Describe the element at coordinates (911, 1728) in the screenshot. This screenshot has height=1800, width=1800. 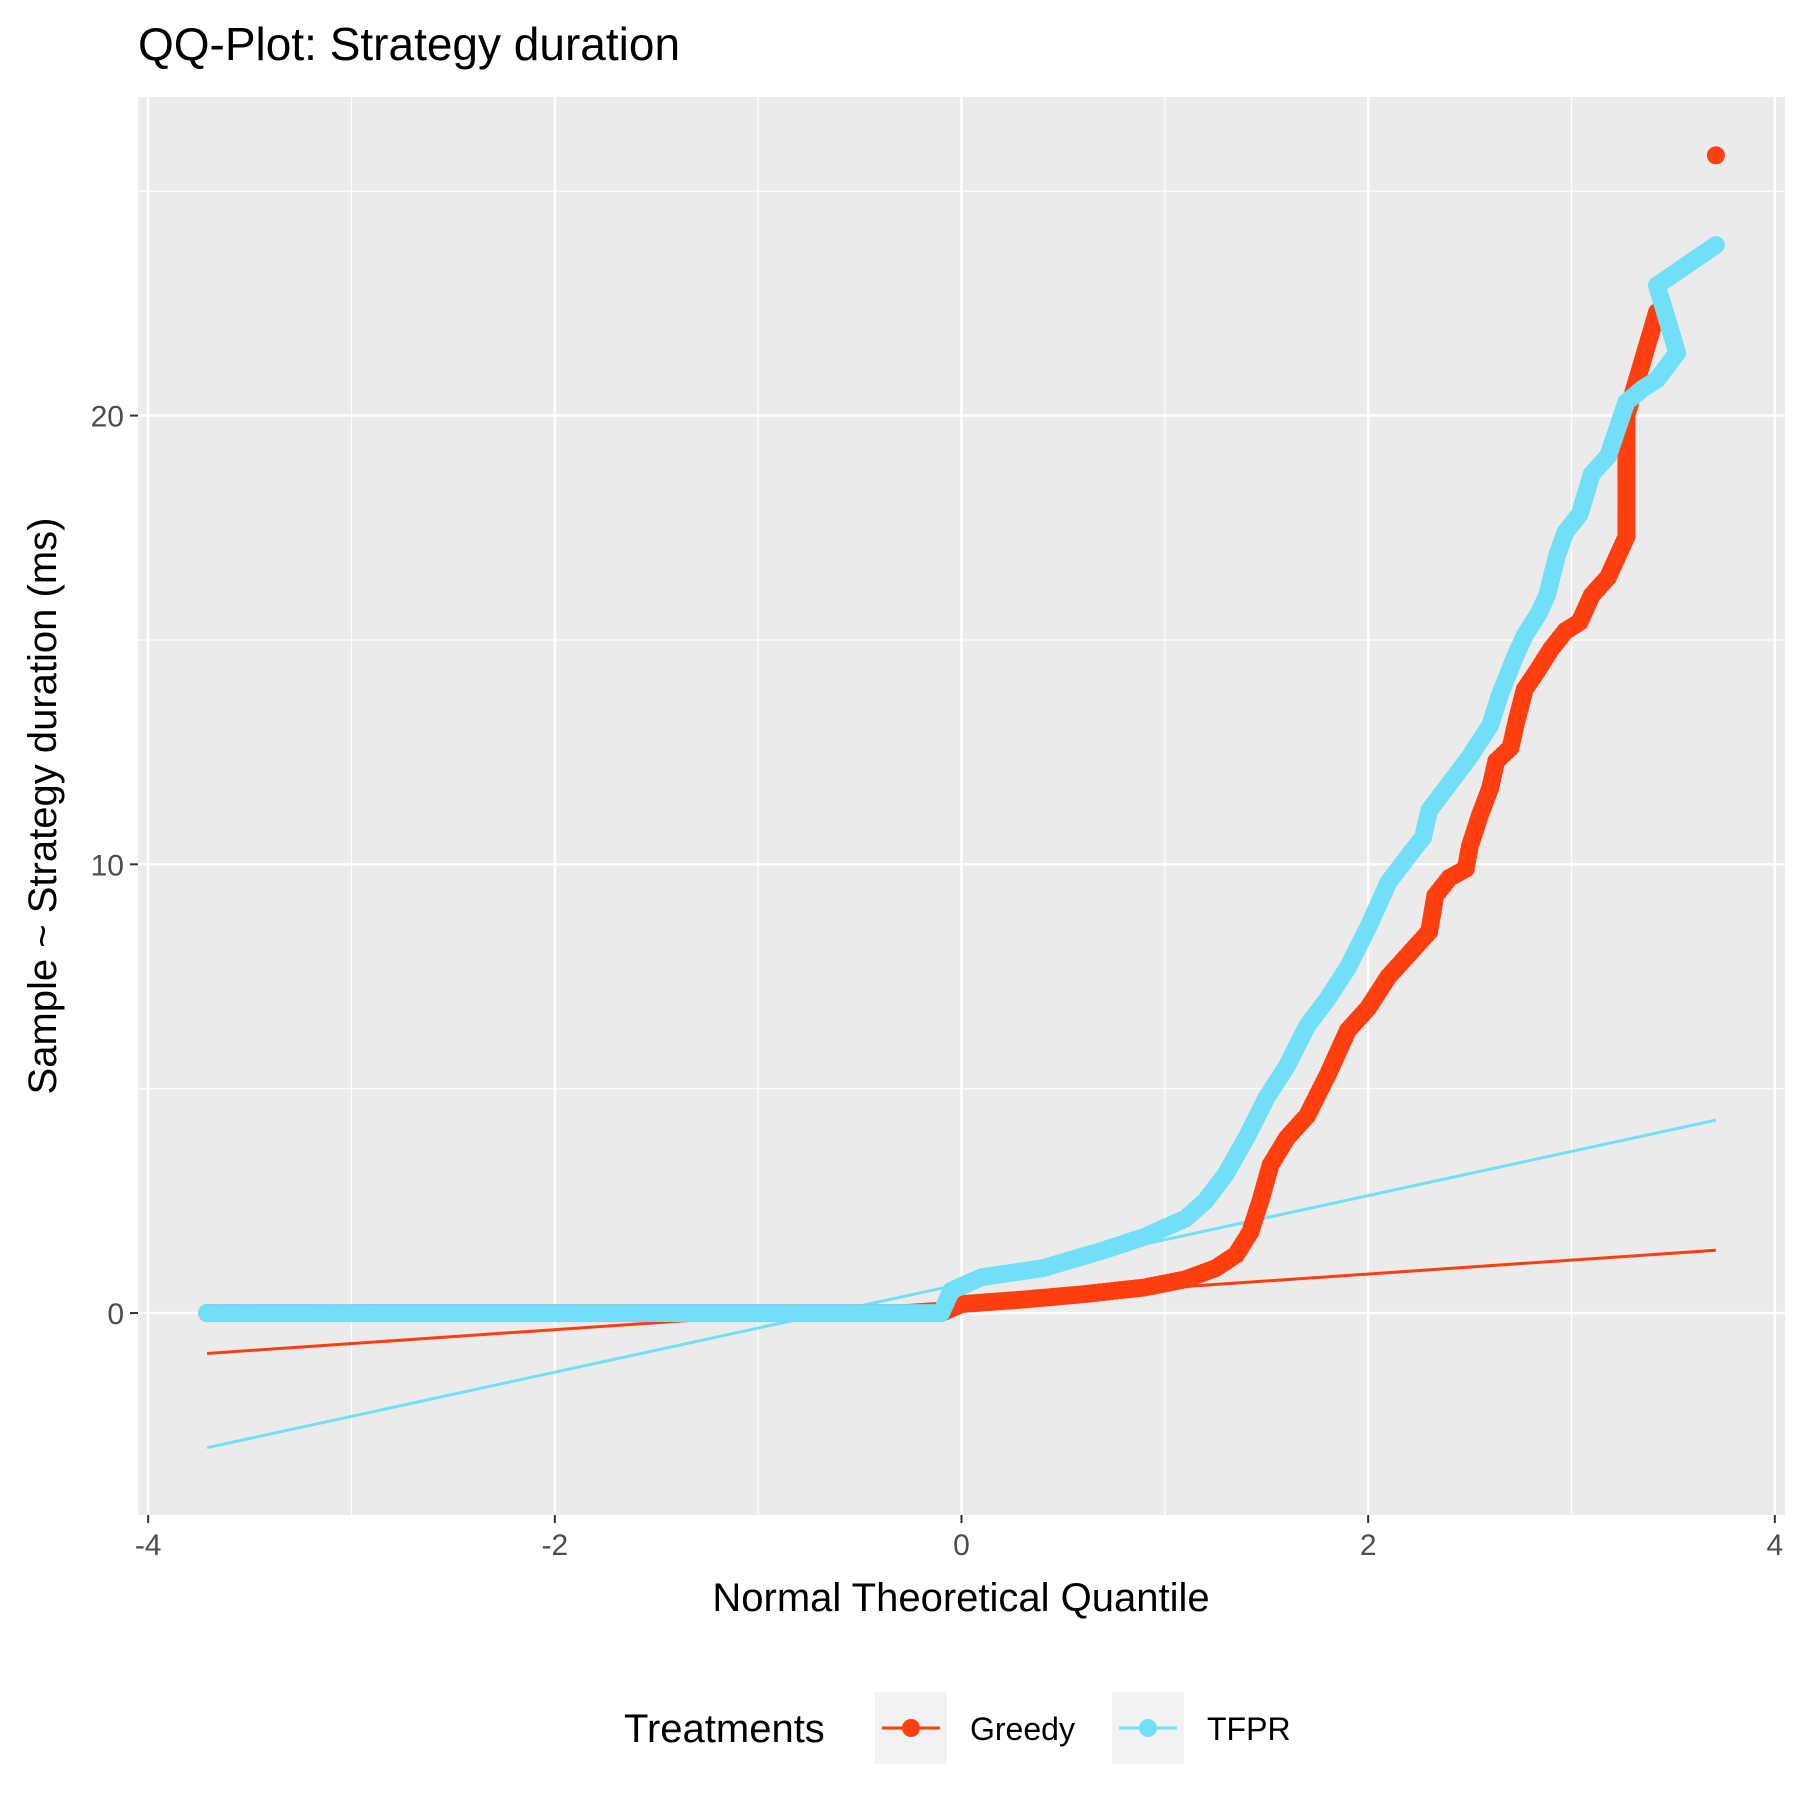
I see `legend-point-greedy` at that location.